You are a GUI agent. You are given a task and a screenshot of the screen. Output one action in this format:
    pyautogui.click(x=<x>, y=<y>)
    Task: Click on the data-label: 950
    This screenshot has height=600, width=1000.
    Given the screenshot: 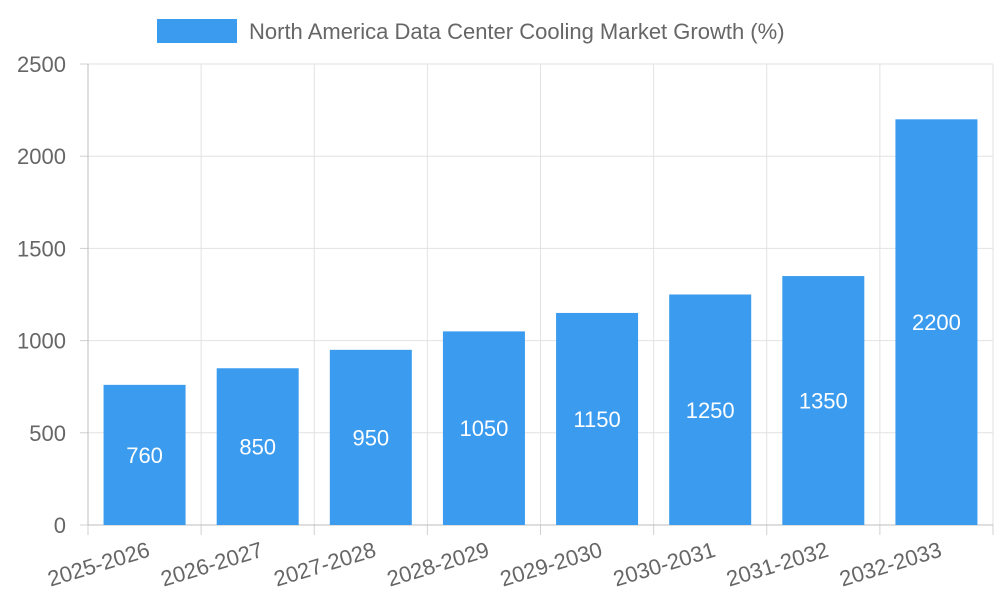 What is the action you would take?
    pyautogui.click(x=370, y=437)
    